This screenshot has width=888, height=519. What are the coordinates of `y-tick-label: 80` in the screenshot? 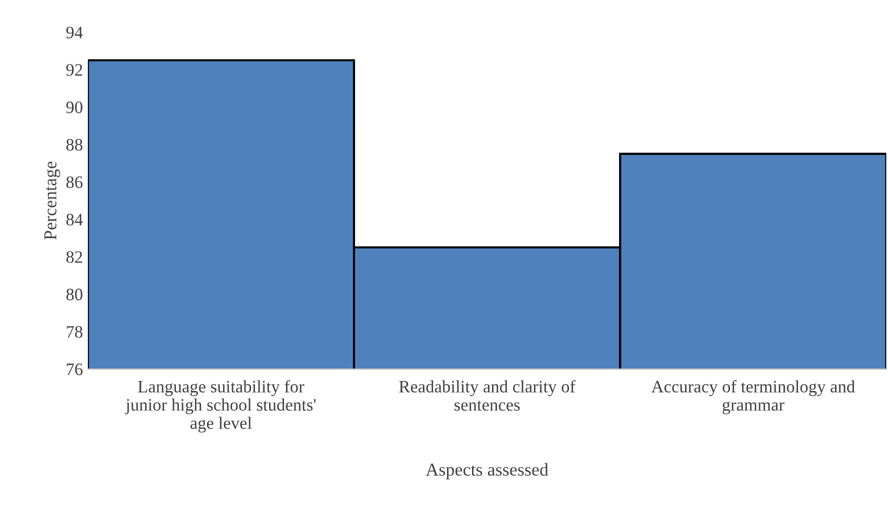 It's located at (74, 294).